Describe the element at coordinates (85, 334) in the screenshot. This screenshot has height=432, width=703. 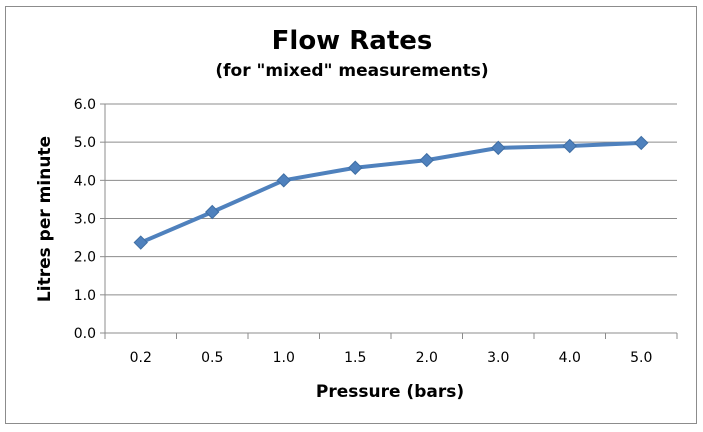
I see `y-tick-label: 0.0` at that location.